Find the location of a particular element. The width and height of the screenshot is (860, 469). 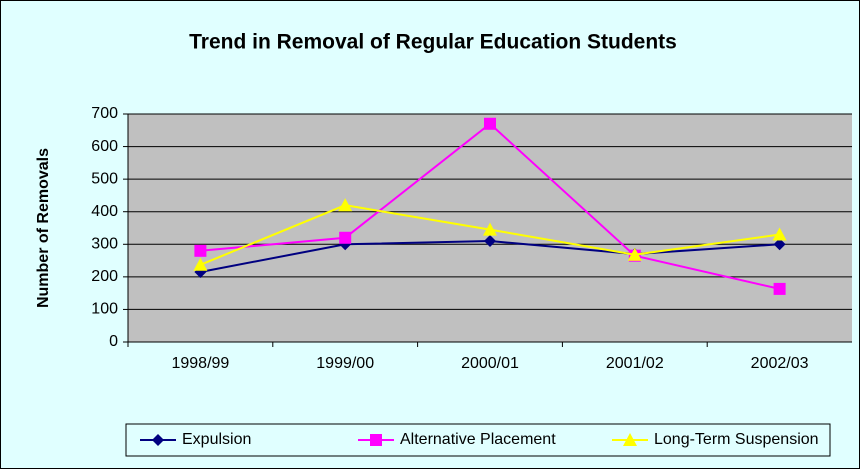

y-tick-label: 500 is located at coordinates (104, 178).